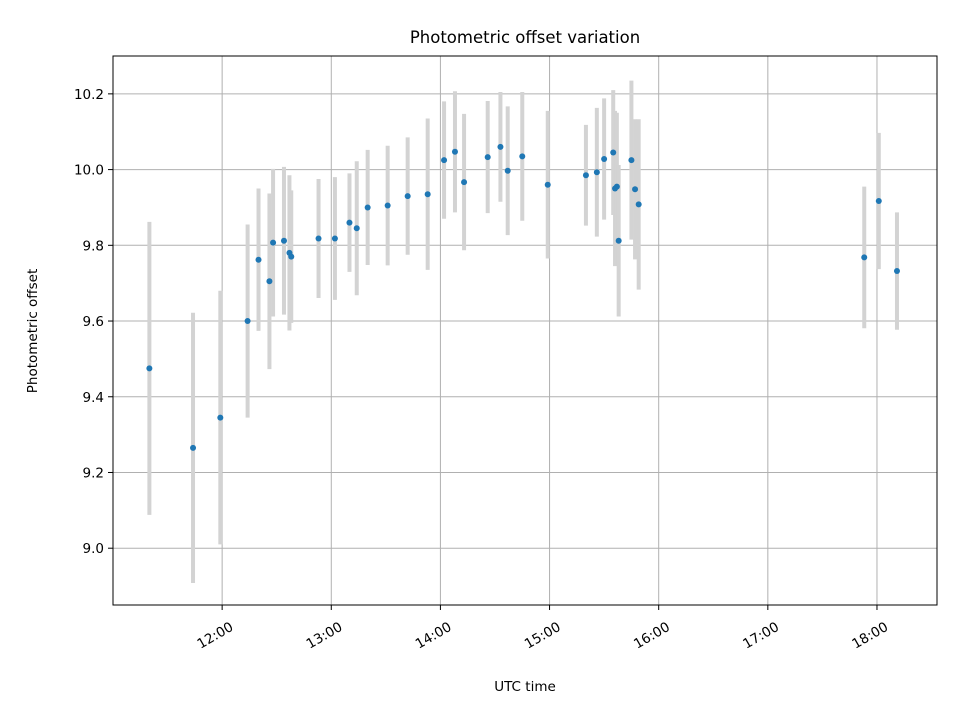  Describe the element at coordinates (434, 635) in the screenshot. I see `x-tick-label: 14:00` at that location.